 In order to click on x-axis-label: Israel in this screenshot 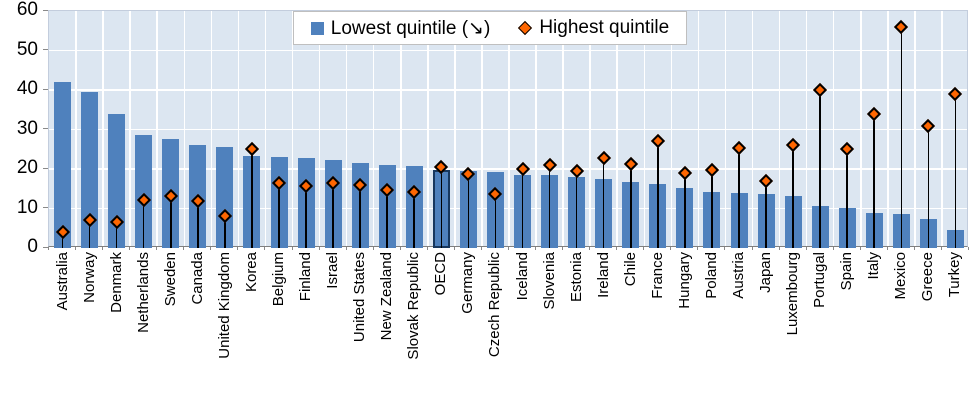, I will do `click(333, 270)`.